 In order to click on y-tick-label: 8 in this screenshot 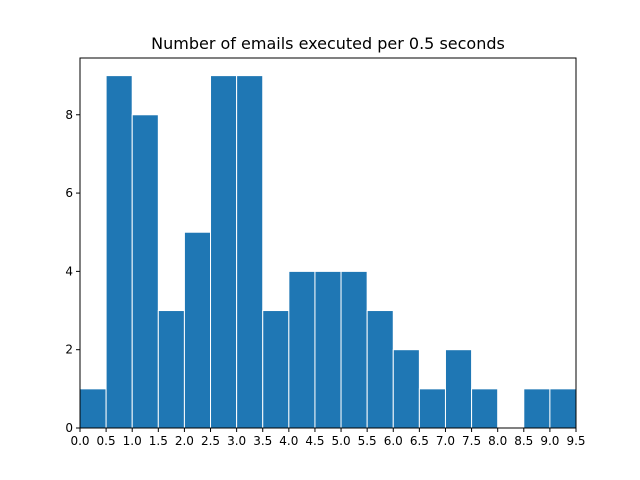, I will do `click(69, 115)`.